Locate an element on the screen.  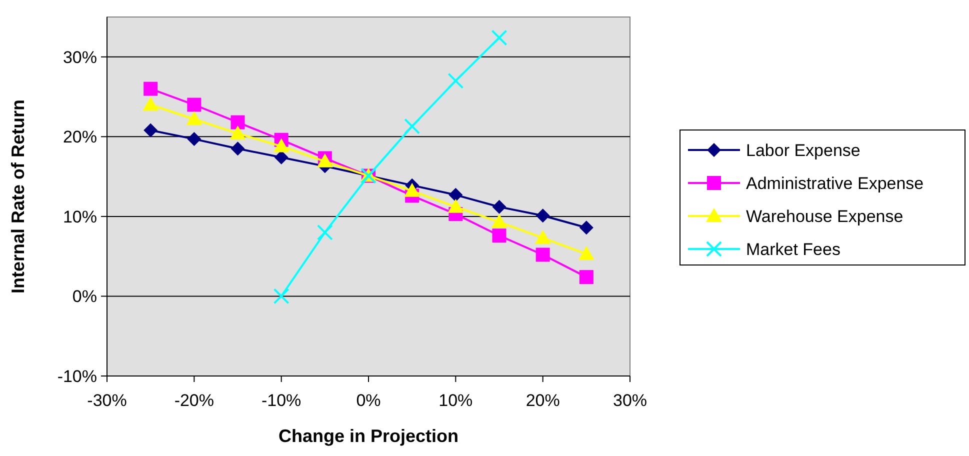
legend-label: Labor Expense is located at coordinates (803, 150).